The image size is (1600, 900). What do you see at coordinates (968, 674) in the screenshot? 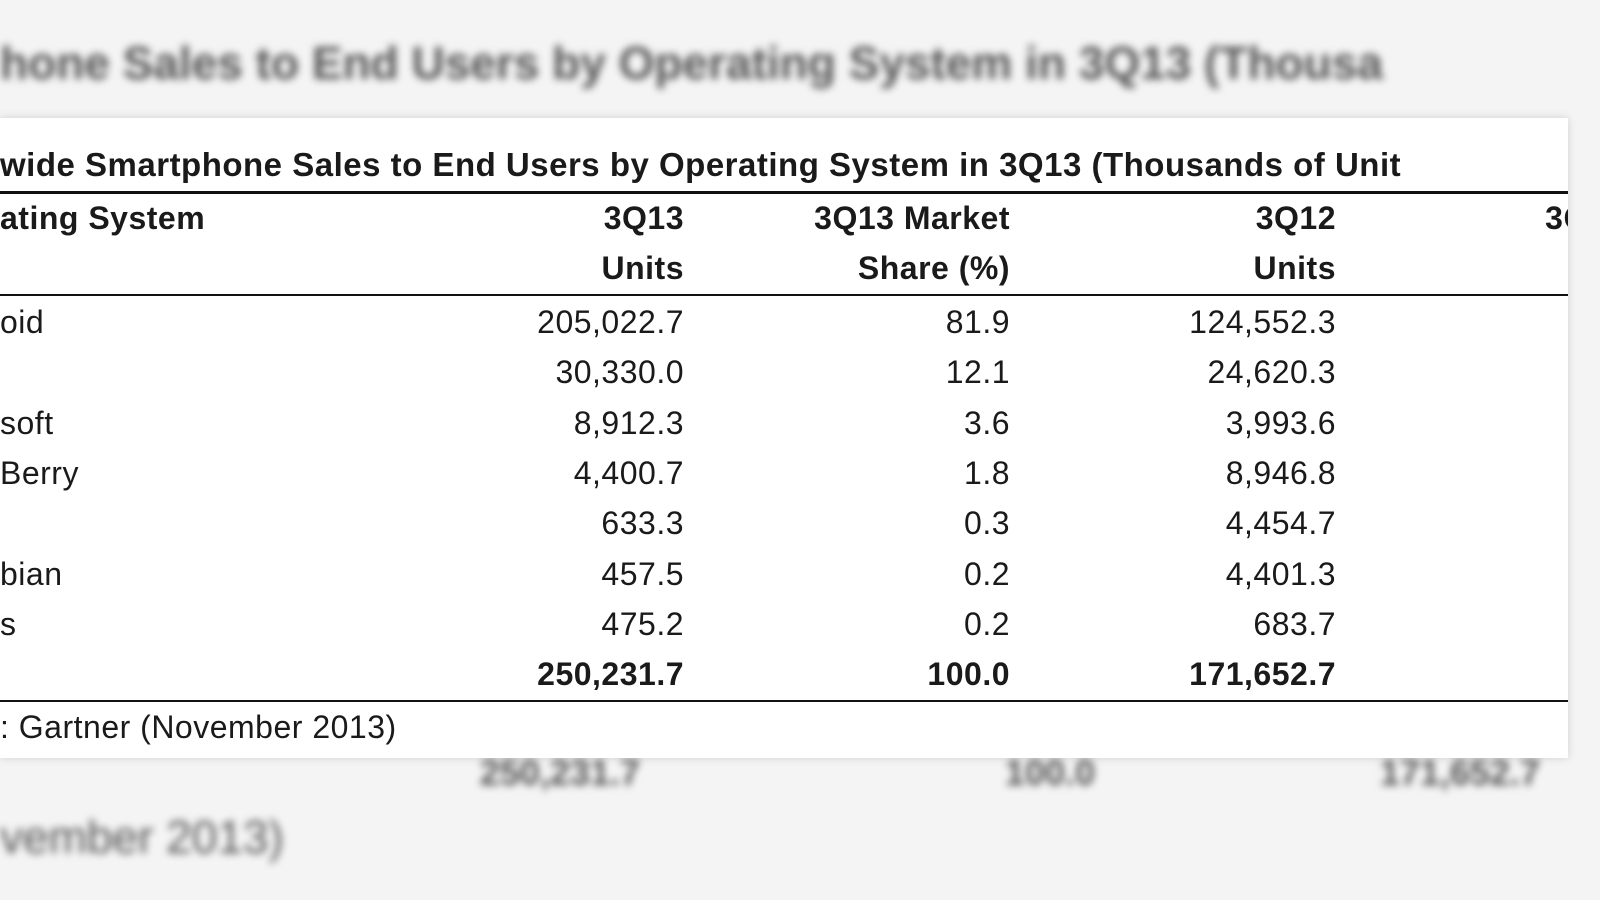
I see `cell: 100.0` at bounding box center [968, 674].